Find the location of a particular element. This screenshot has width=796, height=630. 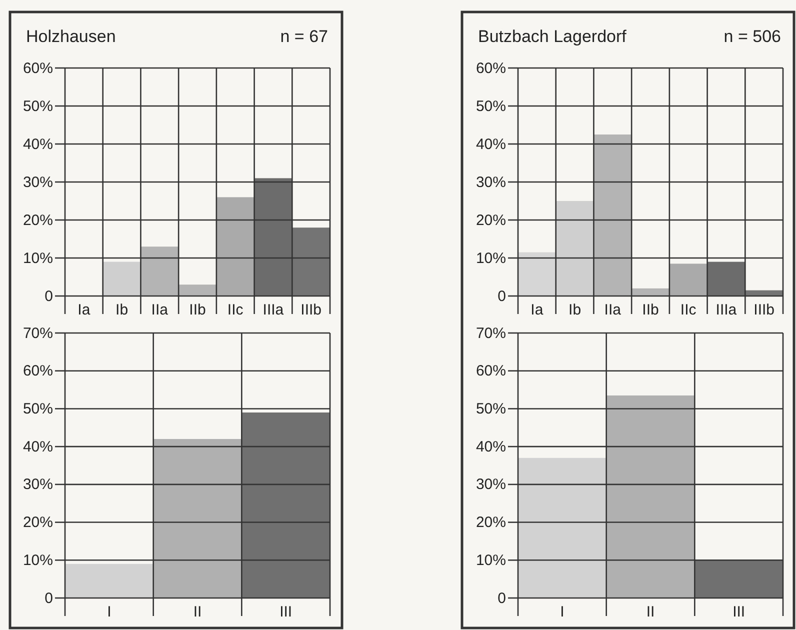

chart-title: Holzhausen is located at coordinates (71, 36).